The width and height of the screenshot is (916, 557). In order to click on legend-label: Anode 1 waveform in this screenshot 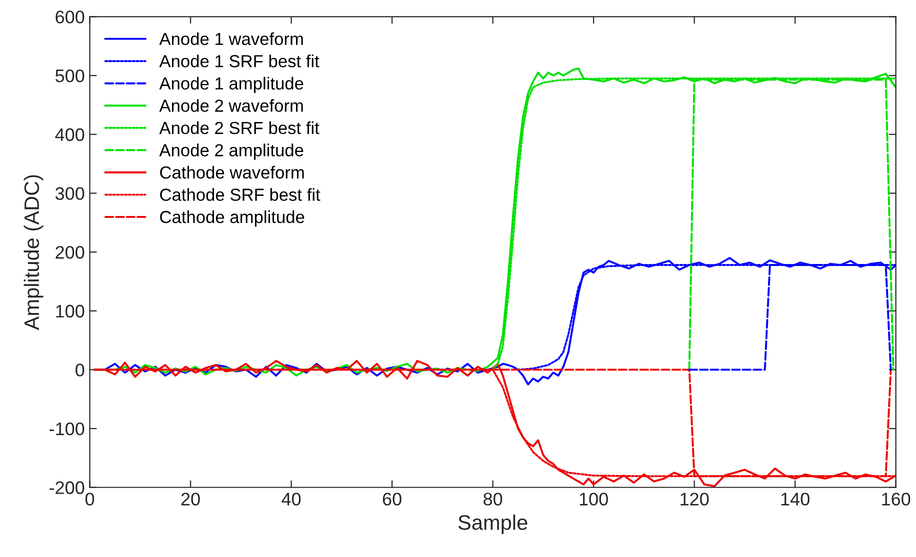, I will do `click(231, 39)`.